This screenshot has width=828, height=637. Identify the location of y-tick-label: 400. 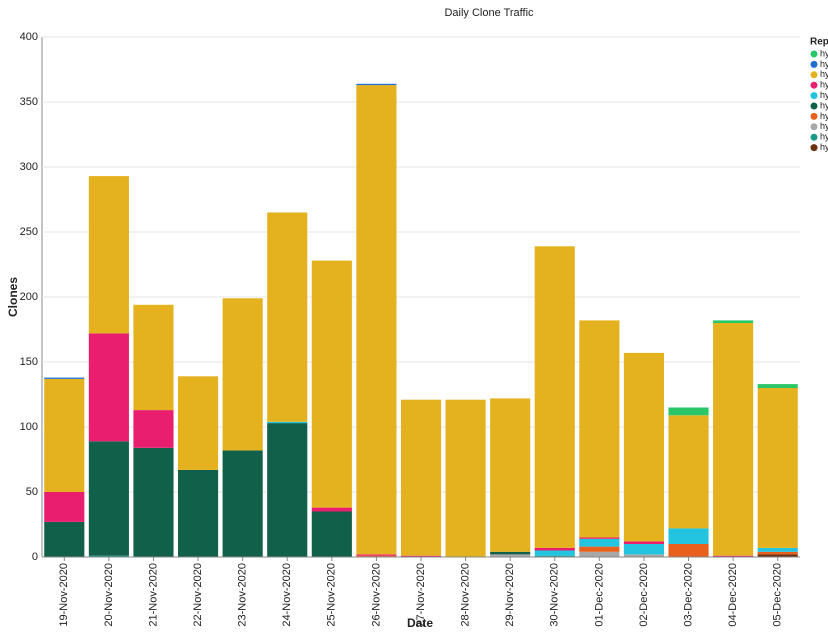
(29, 37).